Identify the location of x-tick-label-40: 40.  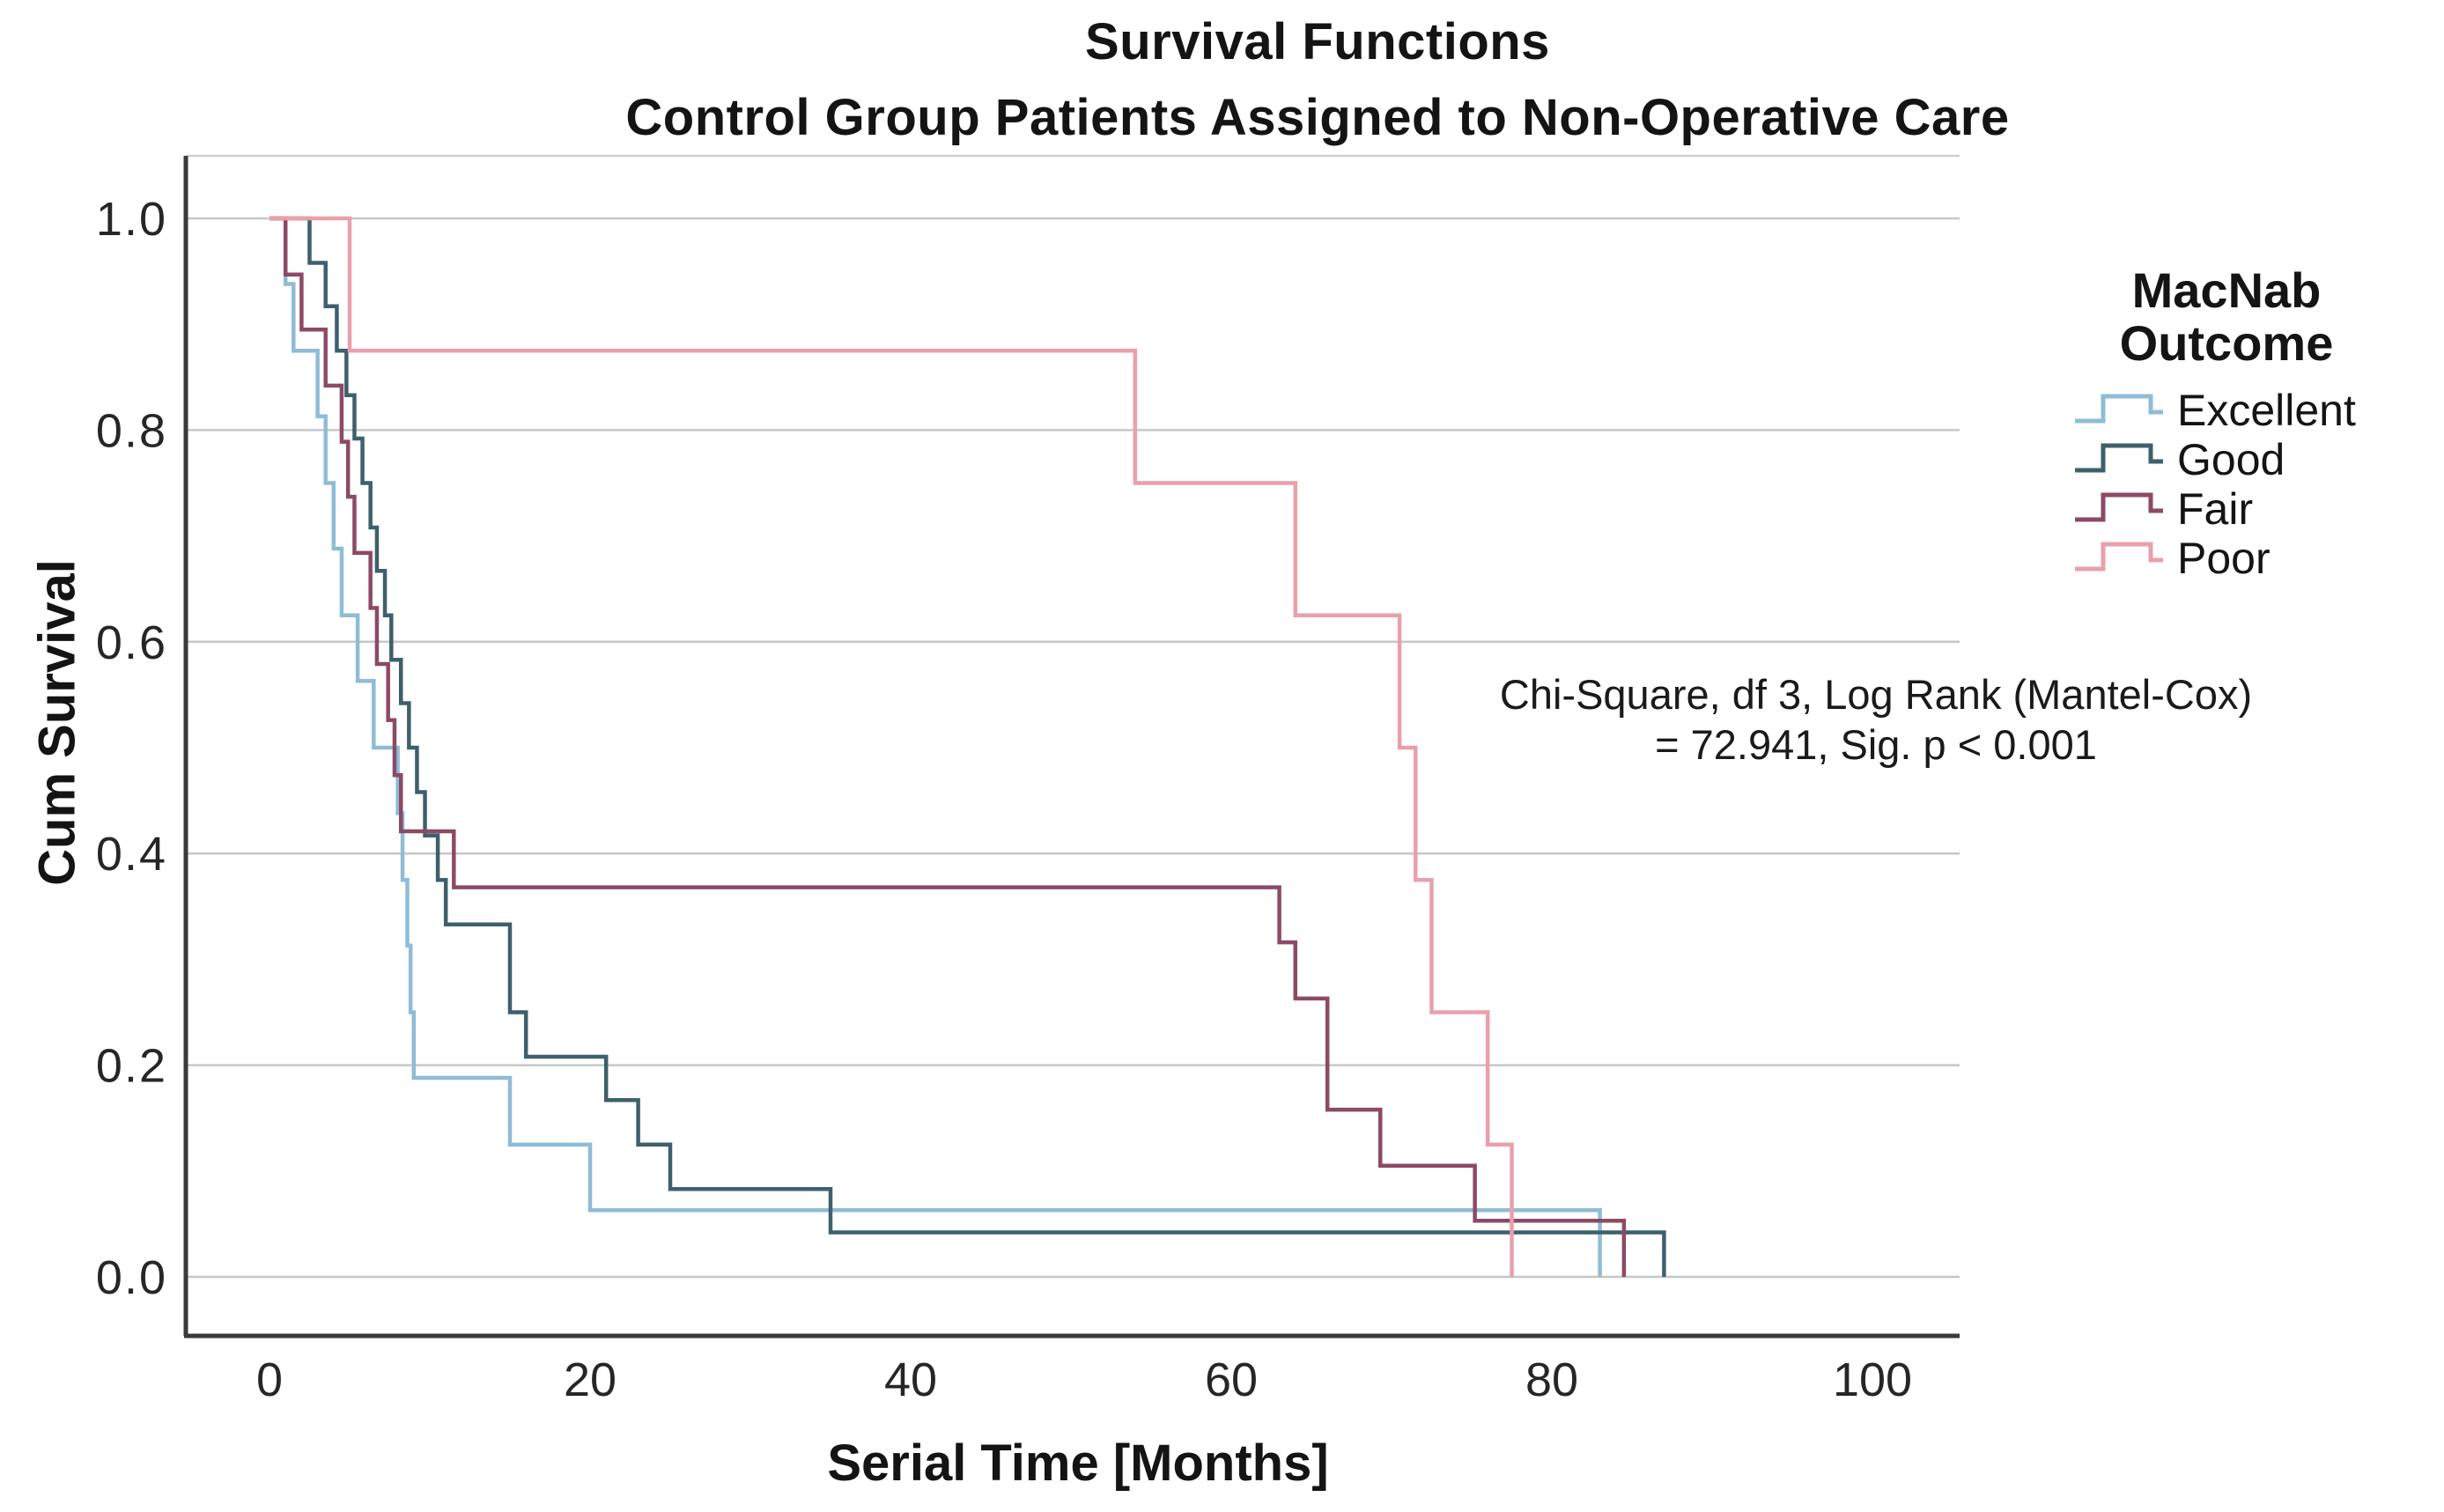
(910, 1379).